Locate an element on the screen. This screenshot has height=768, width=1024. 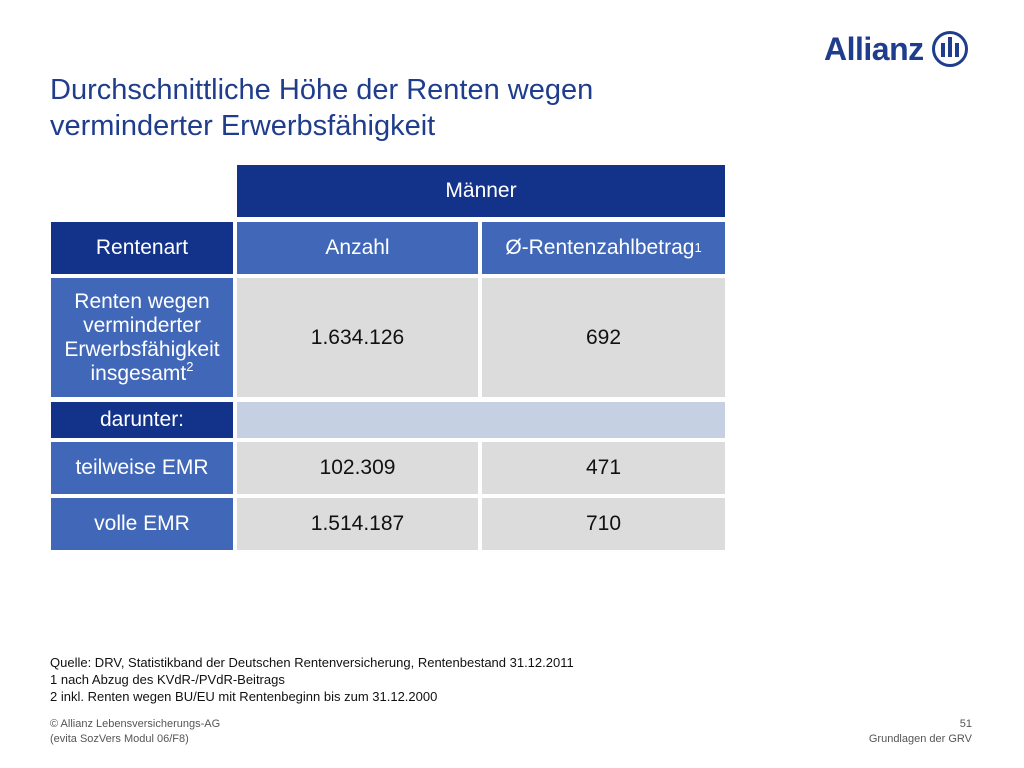
page-number: 51 is located at coordinates (965, 724).